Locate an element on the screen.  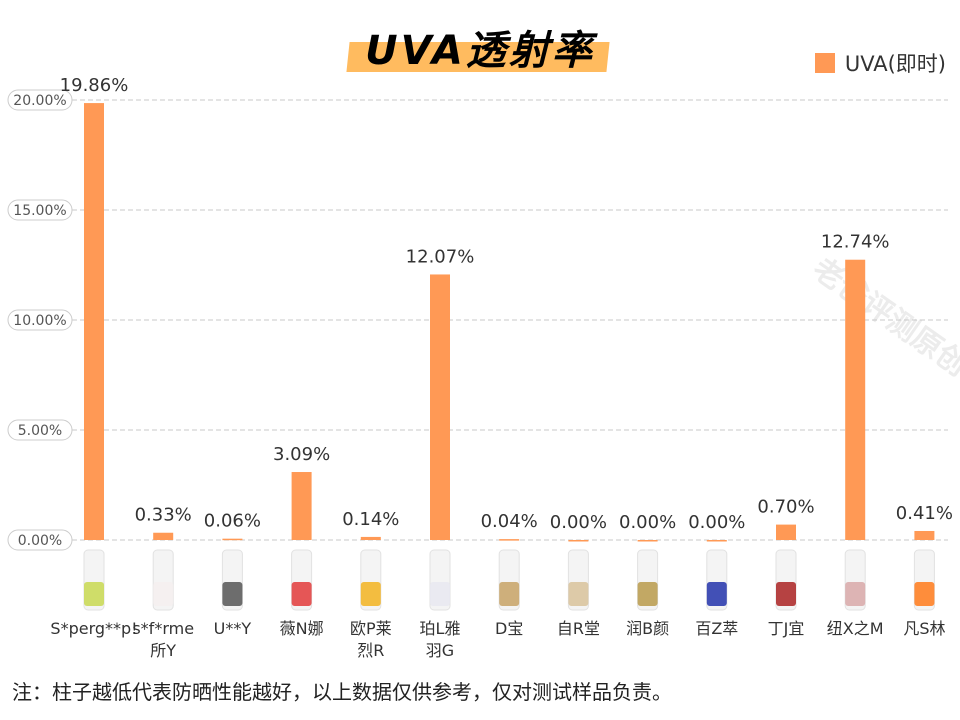
x-tick-label: 凡S林 is located at coordinates (924, 628).